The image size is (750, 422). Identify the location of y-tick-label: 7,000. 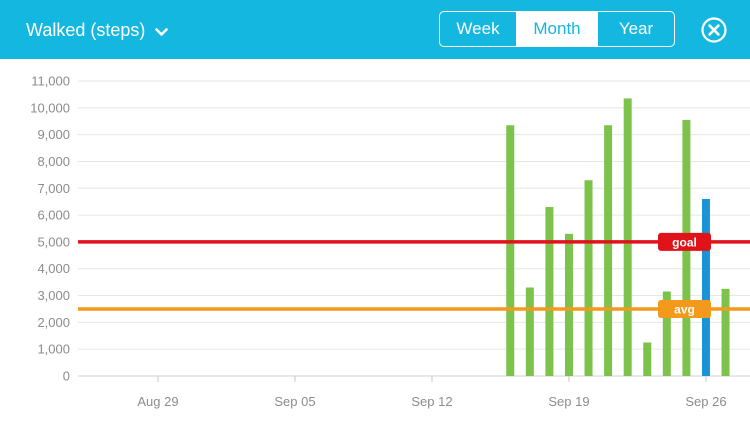
(53, 188).